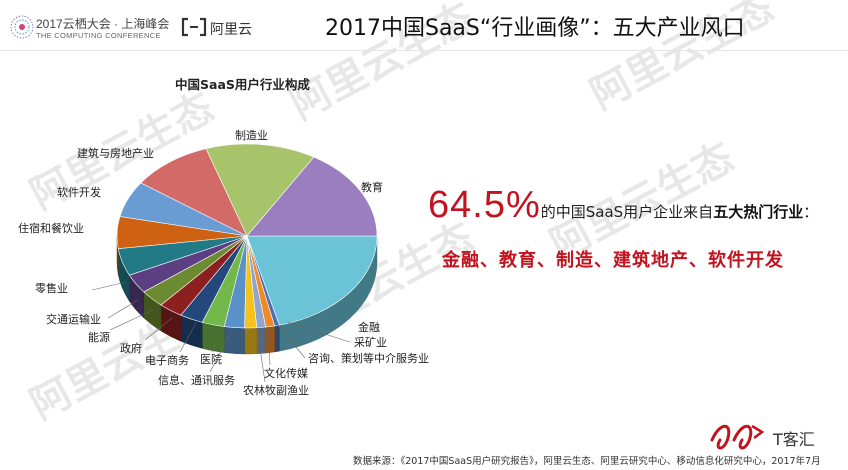  I want to click on aliyun-logo-text: 阿里云, so click(231, 29).